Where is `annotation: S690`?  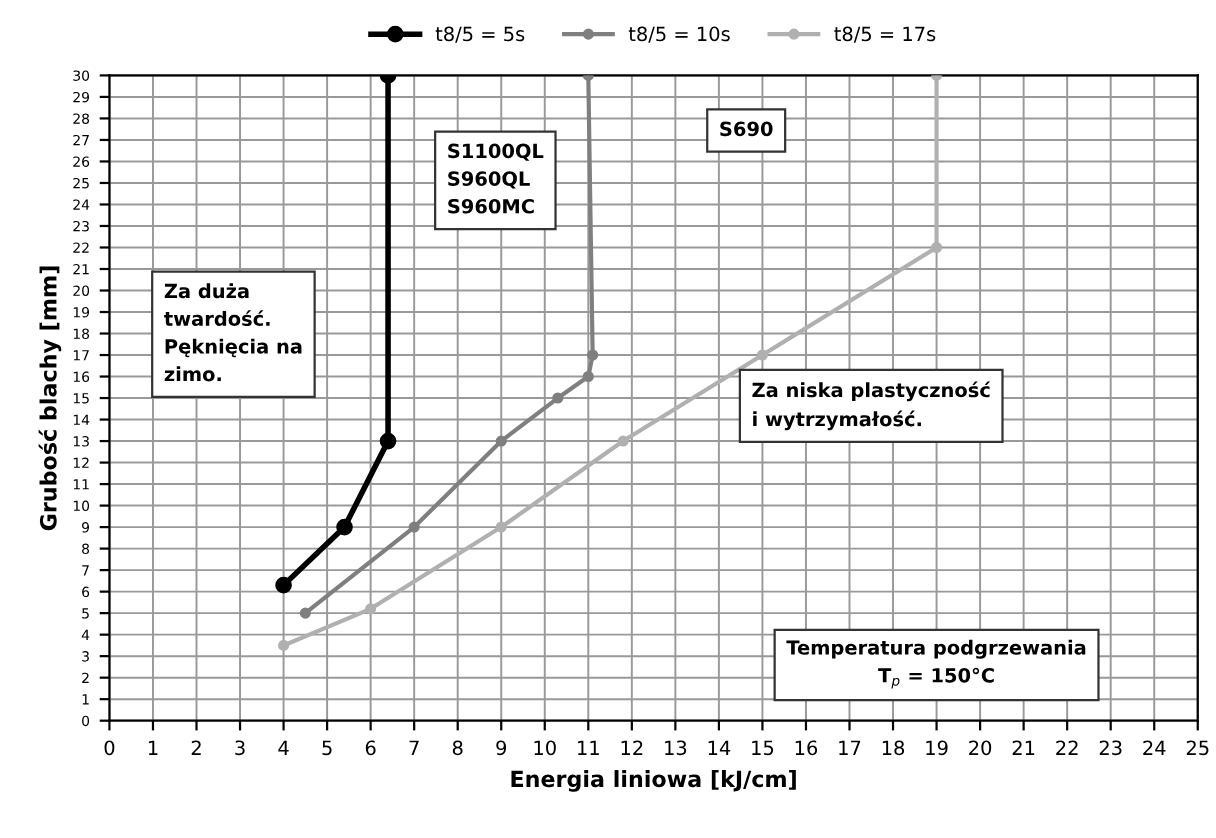 annotation: S690 is located at coordinates (746, 129).